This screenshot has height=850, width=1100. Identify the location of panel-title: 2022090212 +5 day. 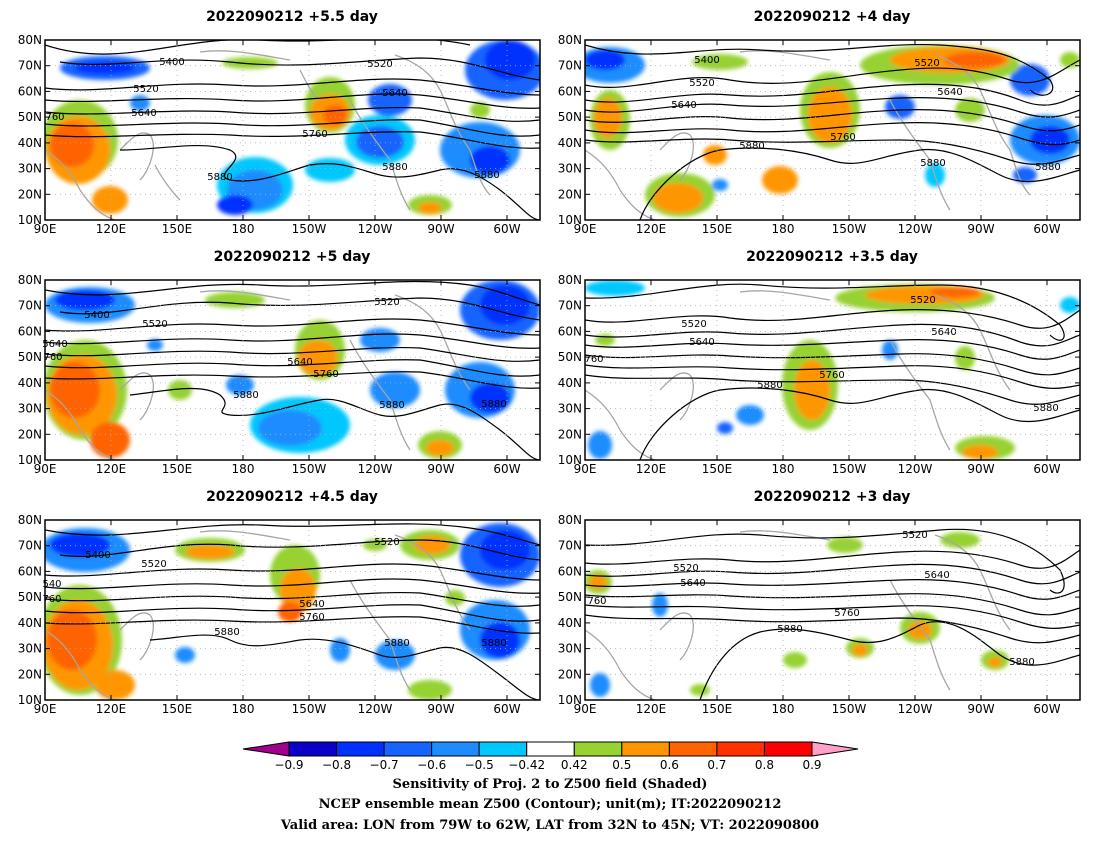
(292, 257).